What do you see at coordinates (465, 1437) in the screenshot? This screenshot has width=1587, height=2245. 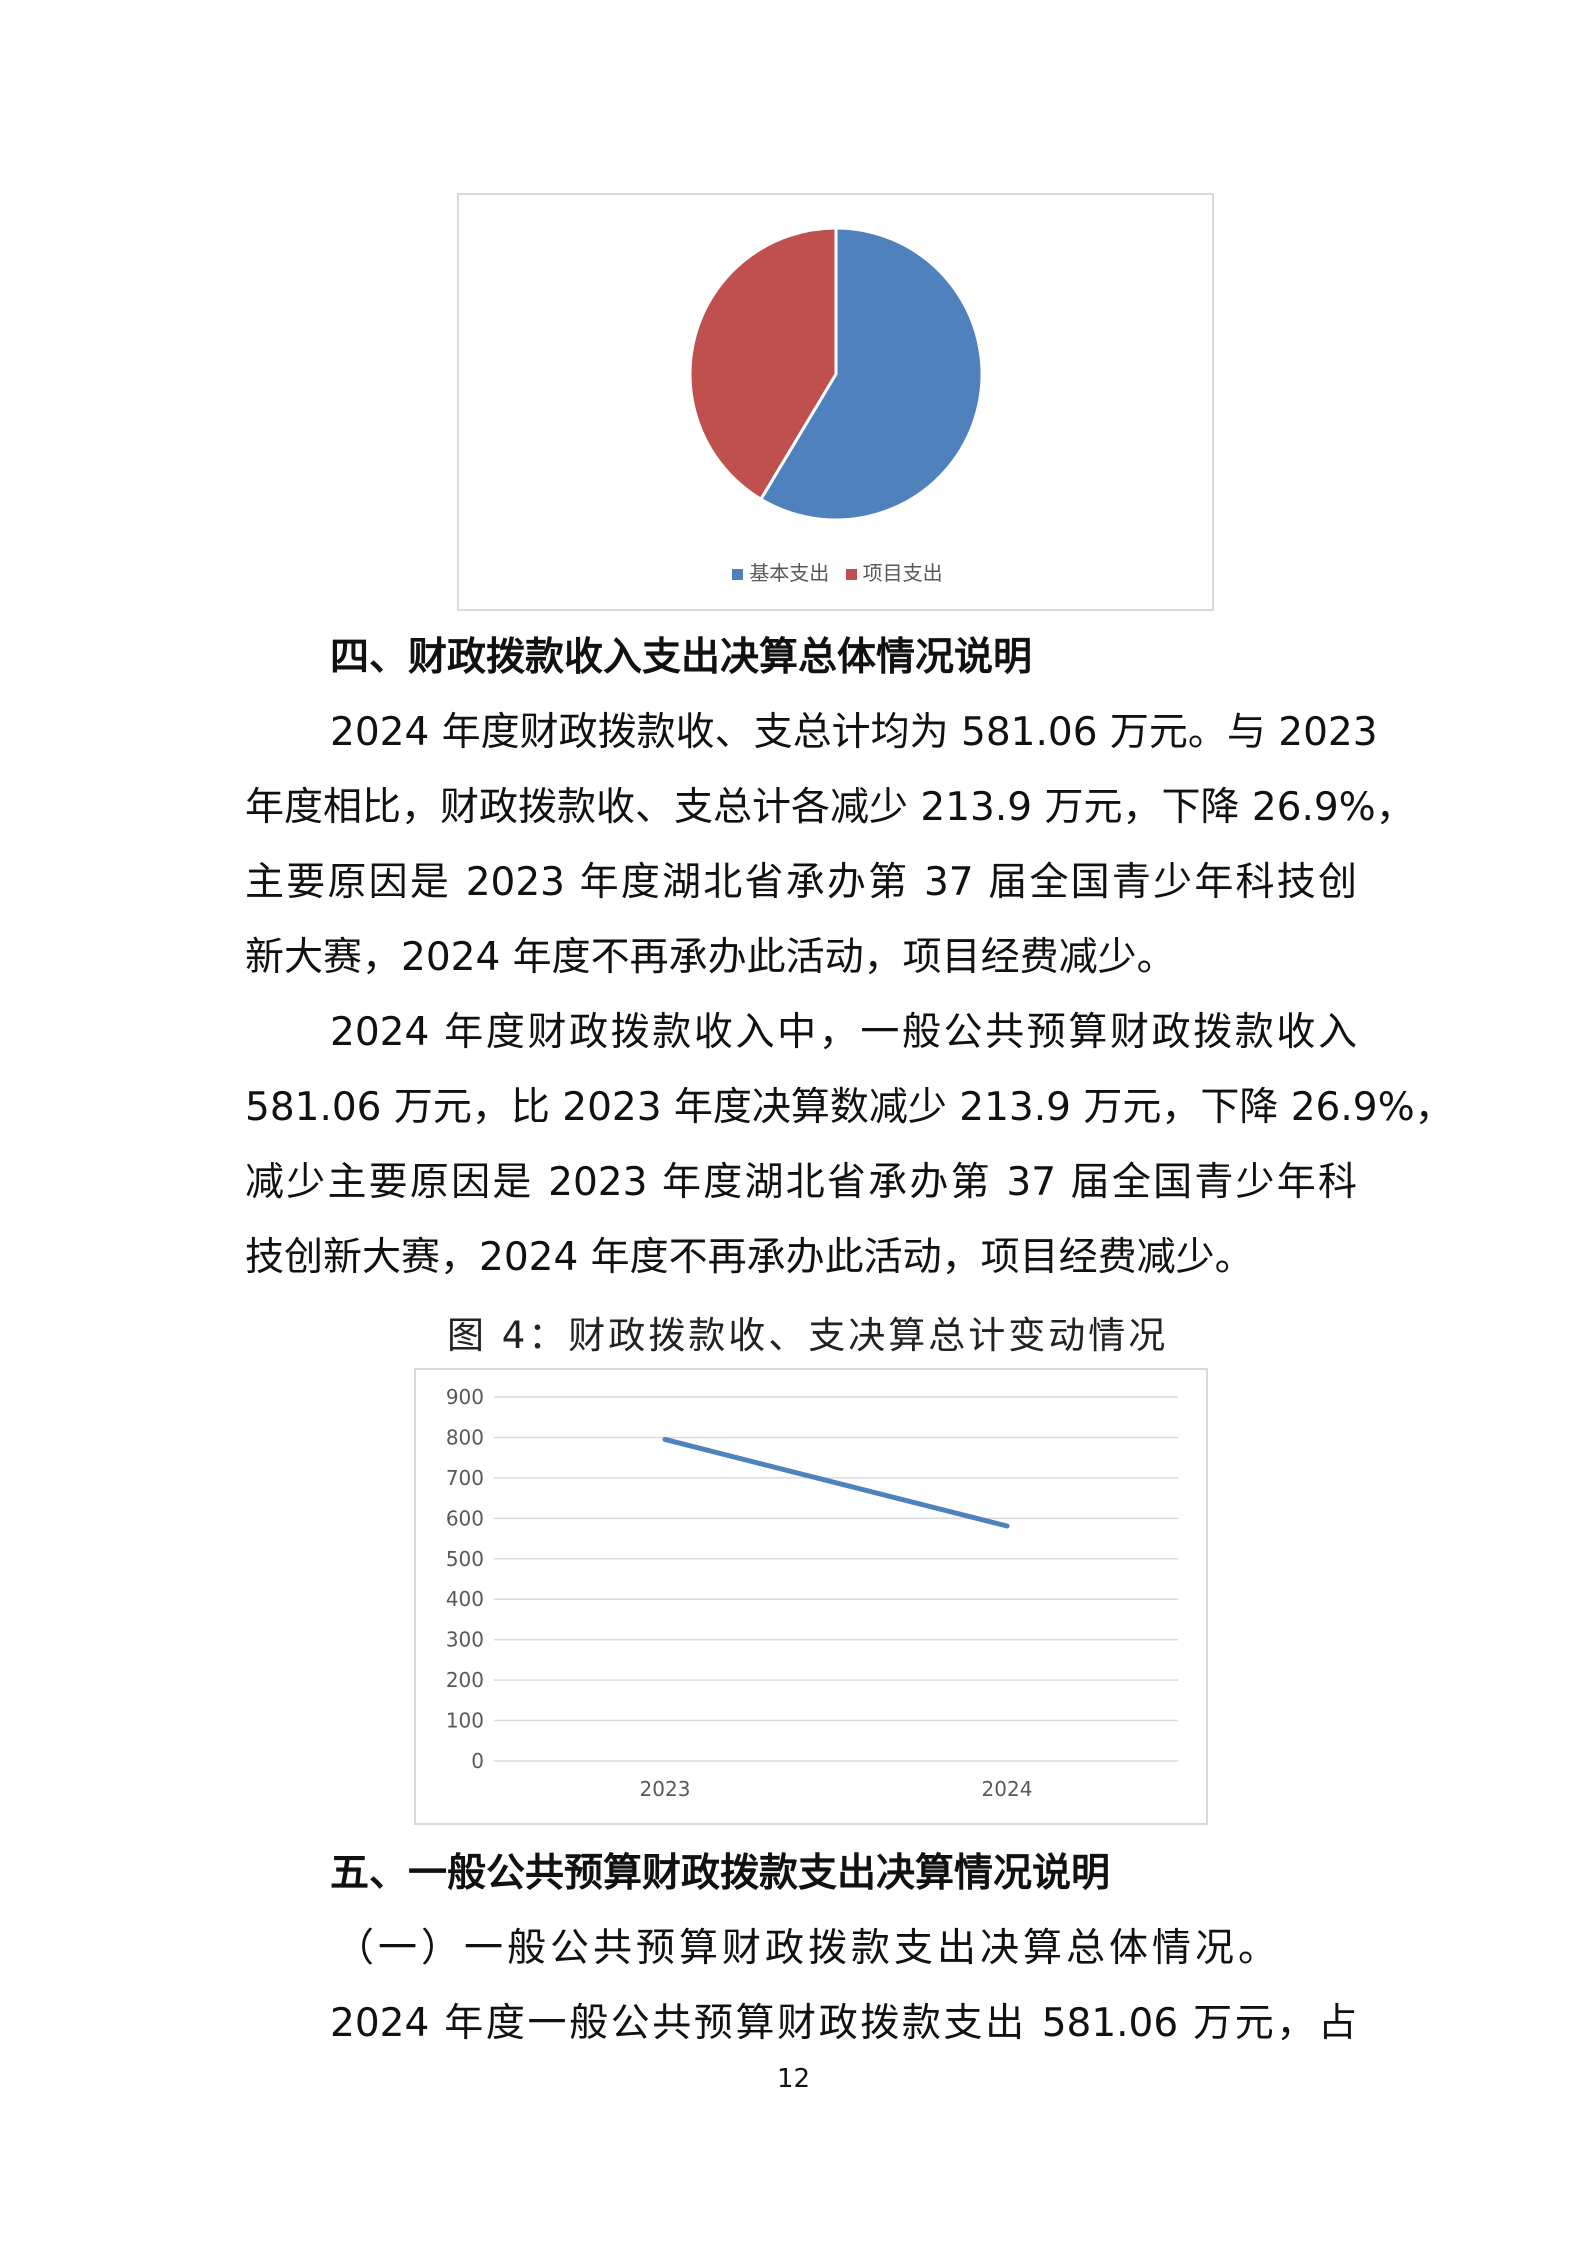 I see `y-tick-label: 800` at bounding box center [465, 1437].